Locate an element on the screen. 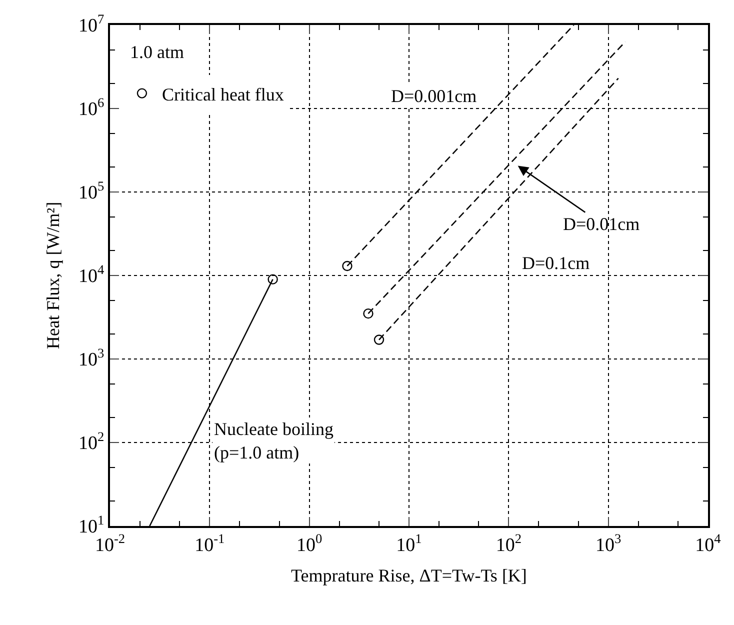 Image resolution: width=734 pixels, height=625 pixels. y-tick-label: 10$^{6}$ is located at coordinates (91, 107).